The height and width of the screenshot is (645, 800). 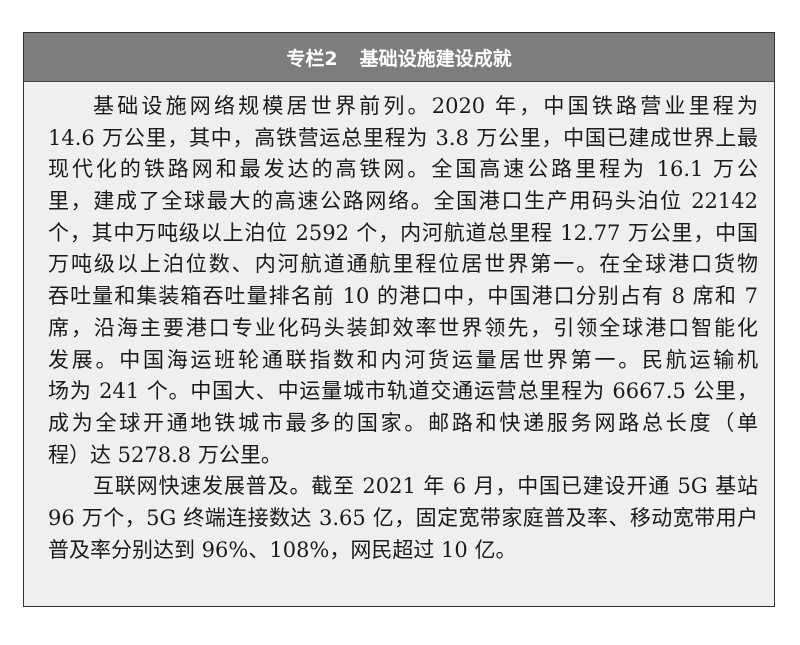 What do you see at coordinates (403, 137) in the screenshot?
I see `text-line: 14.6 万公里，其中，高铁营运总里程为 3.8 万公里，中国已建成世界上最` at bounding box center [403, 137].